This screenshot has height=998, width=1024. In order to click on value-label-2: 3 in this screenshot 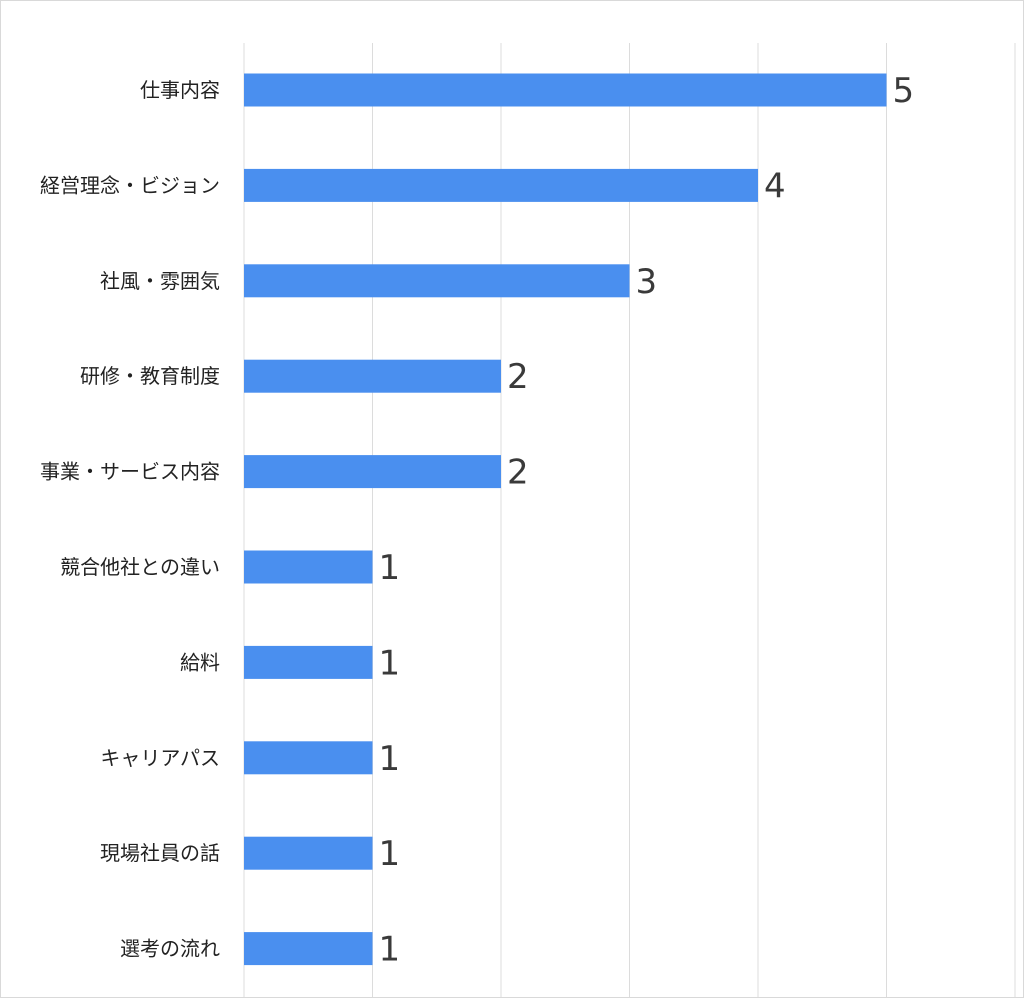, I will do `click(647, 282)`.